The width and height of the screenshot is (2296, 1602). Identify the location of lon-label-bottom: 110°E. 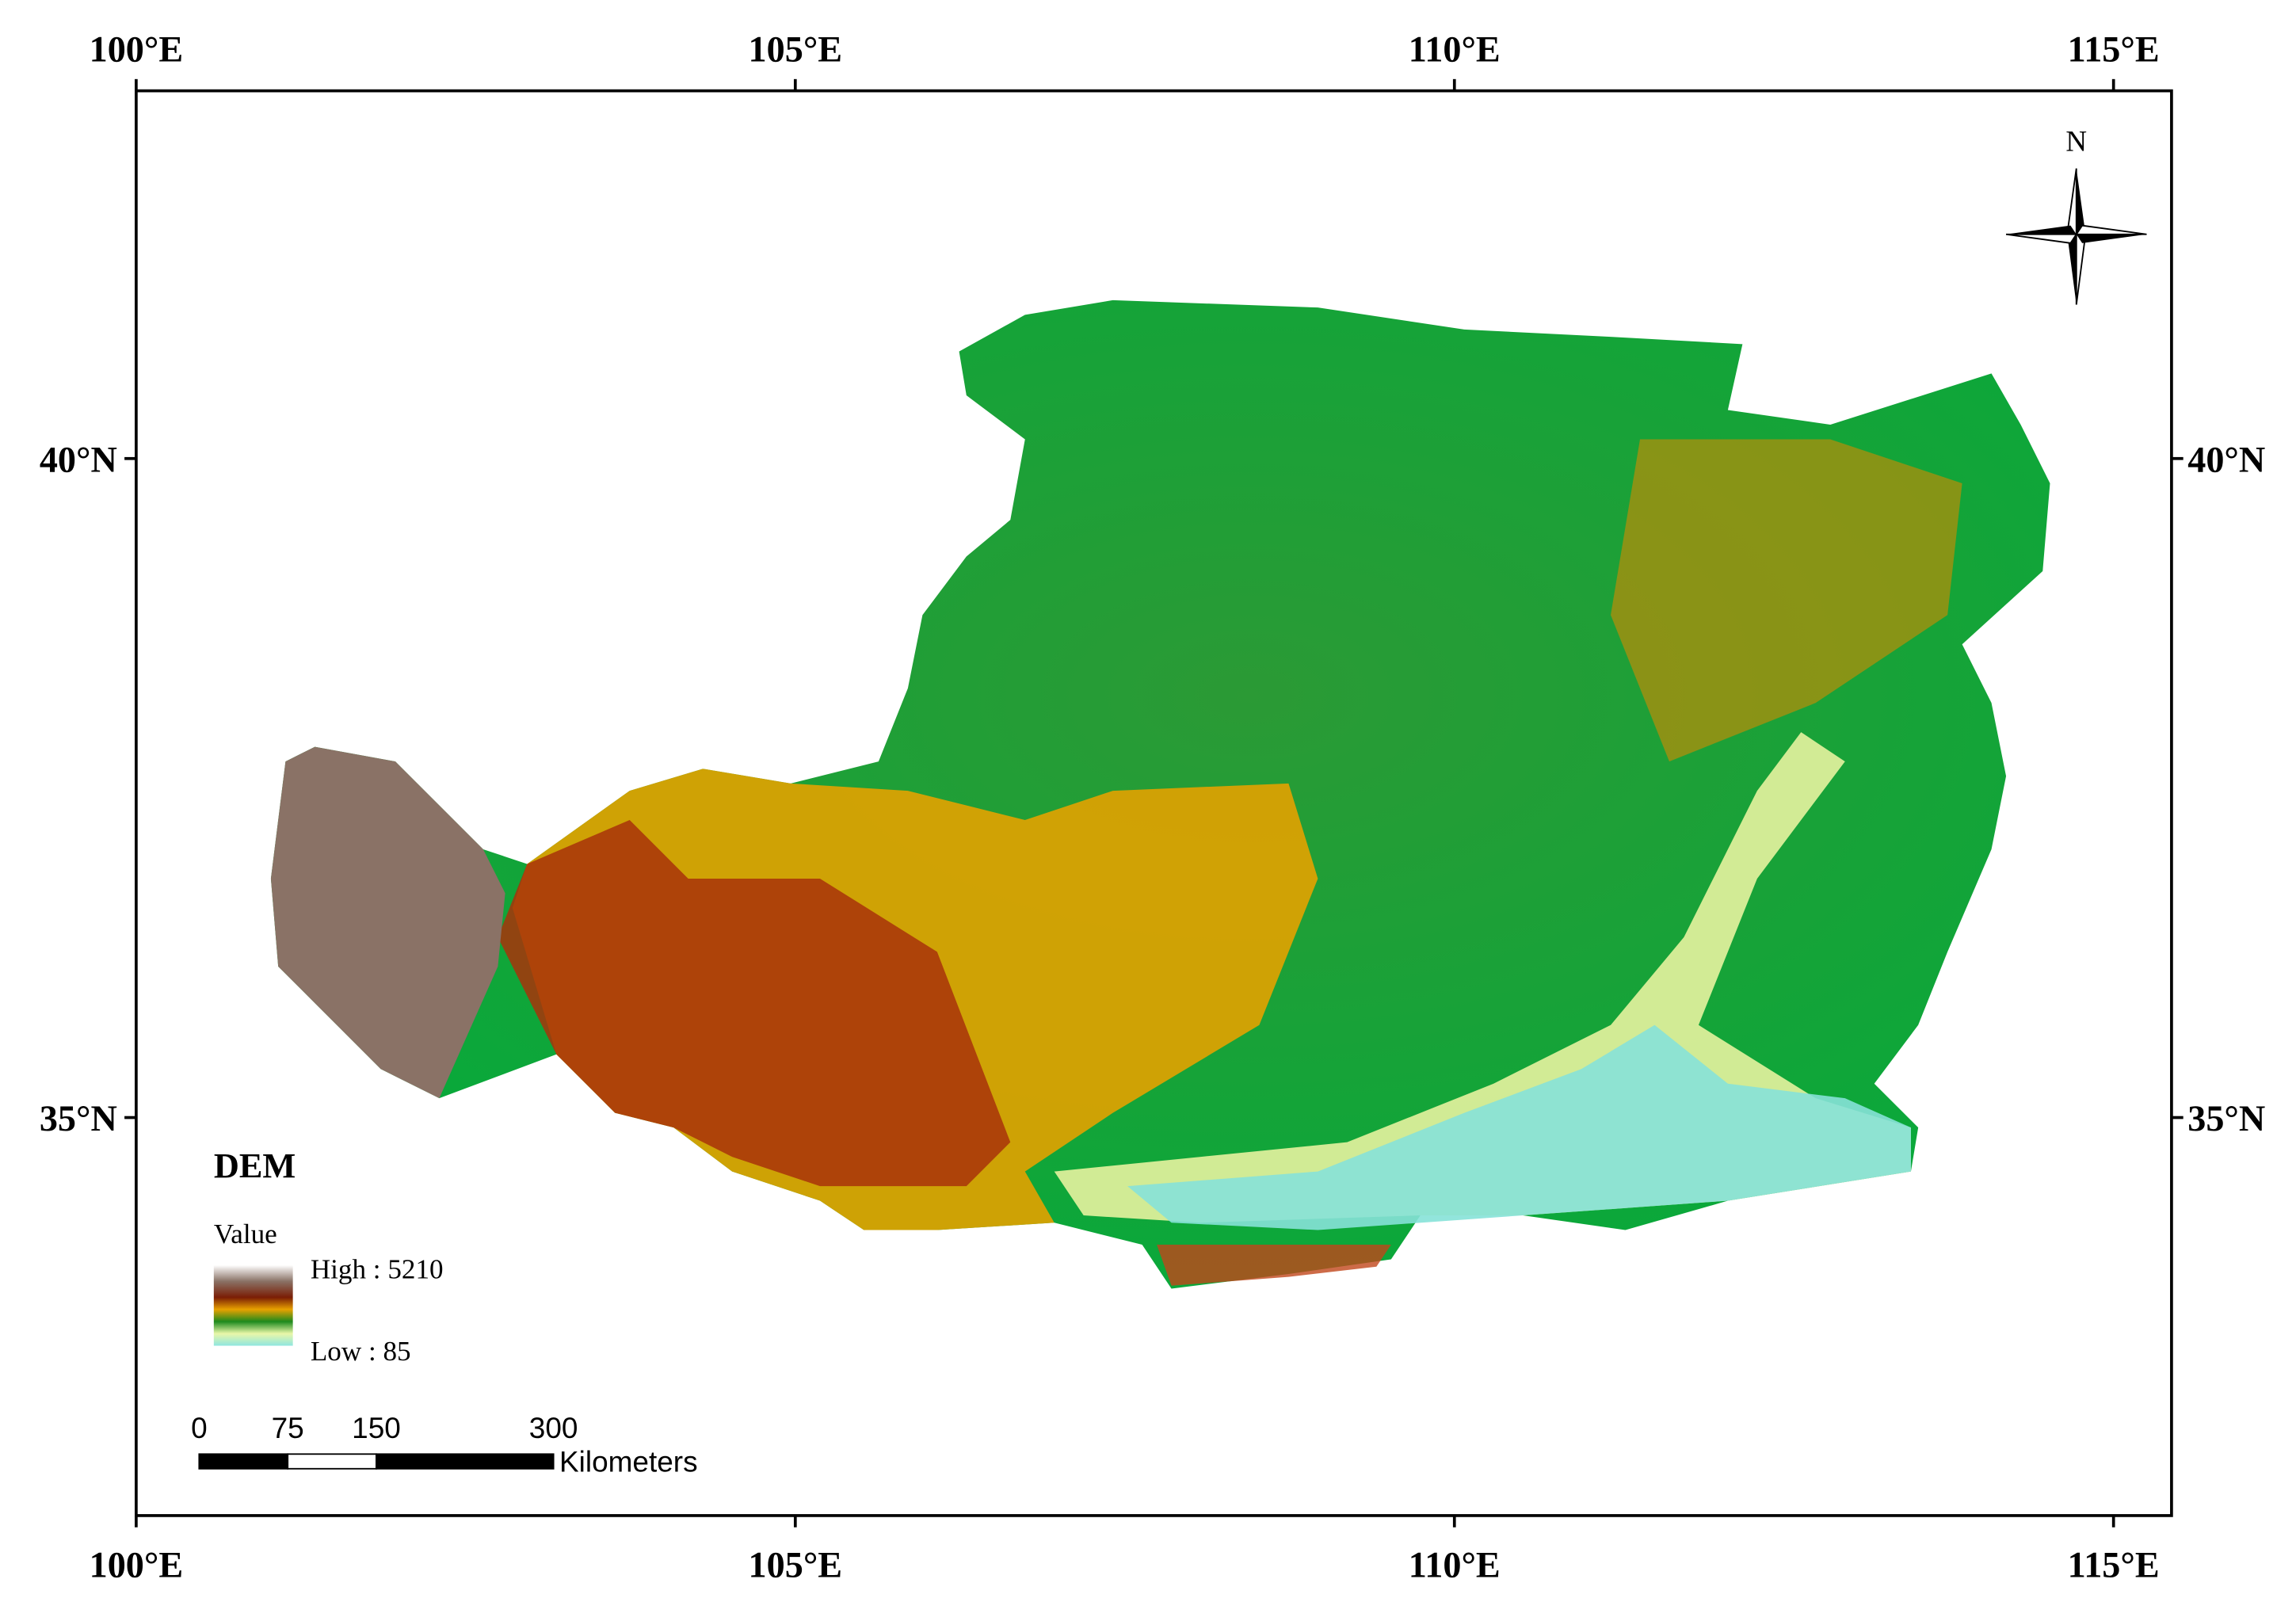
(1455, 1565).